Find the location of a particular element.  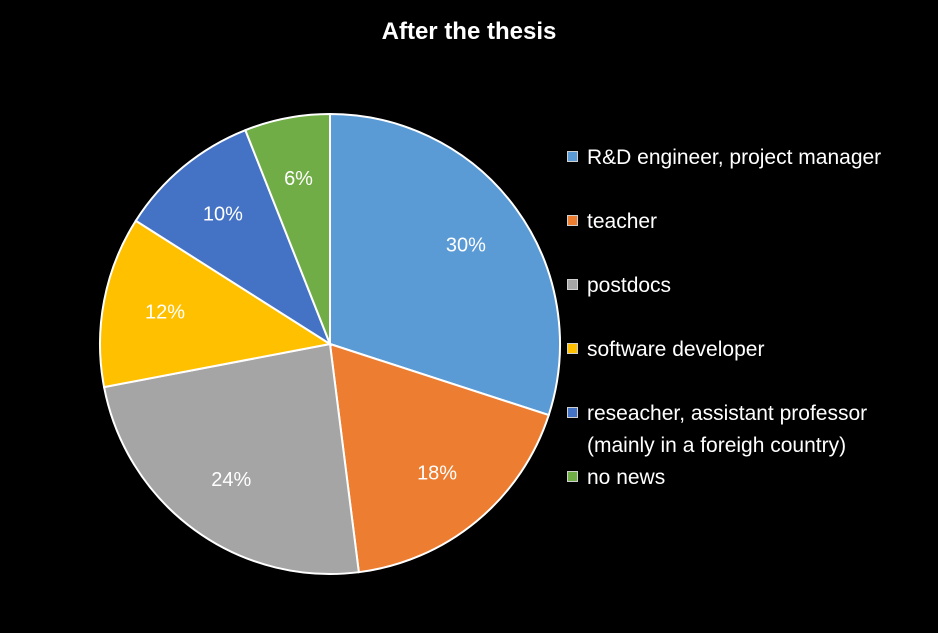

legend-item-software-developer: software developer is located at coordinates (749, 350).